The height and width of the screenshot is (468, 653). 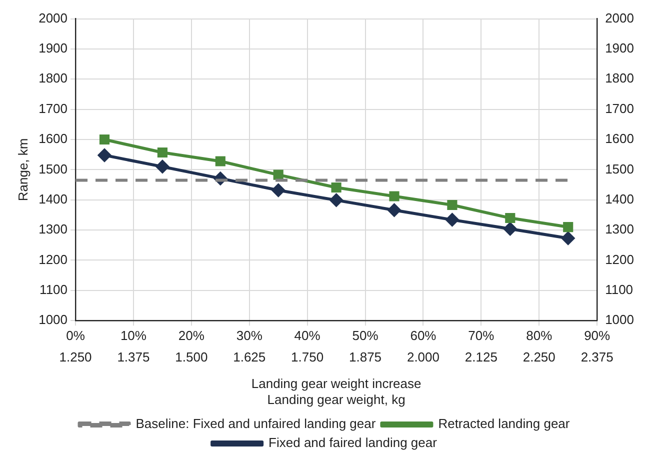 What do you see at coordinates (53, 168) in the screenshot?
I see `y-tick-label: 1500` at bounding box center [53, 168].